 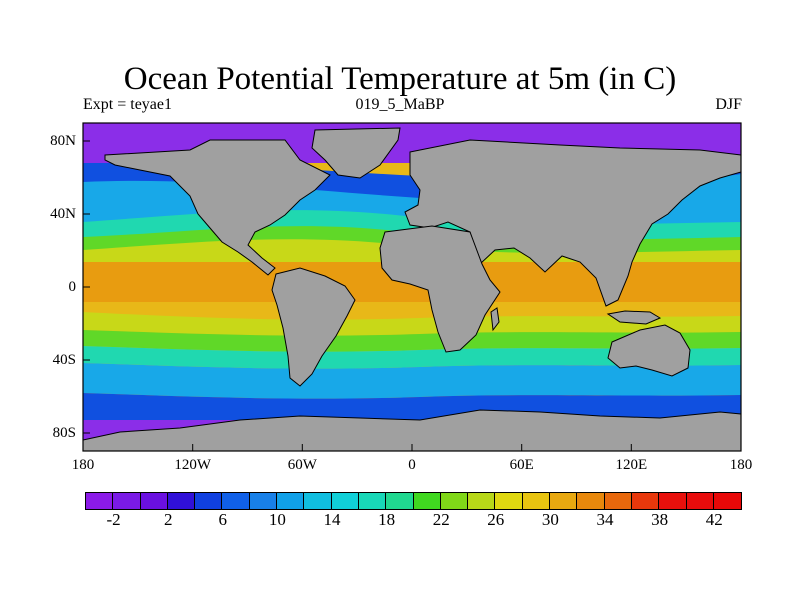 I want to click on antarctica, so click(x=412, y=430).